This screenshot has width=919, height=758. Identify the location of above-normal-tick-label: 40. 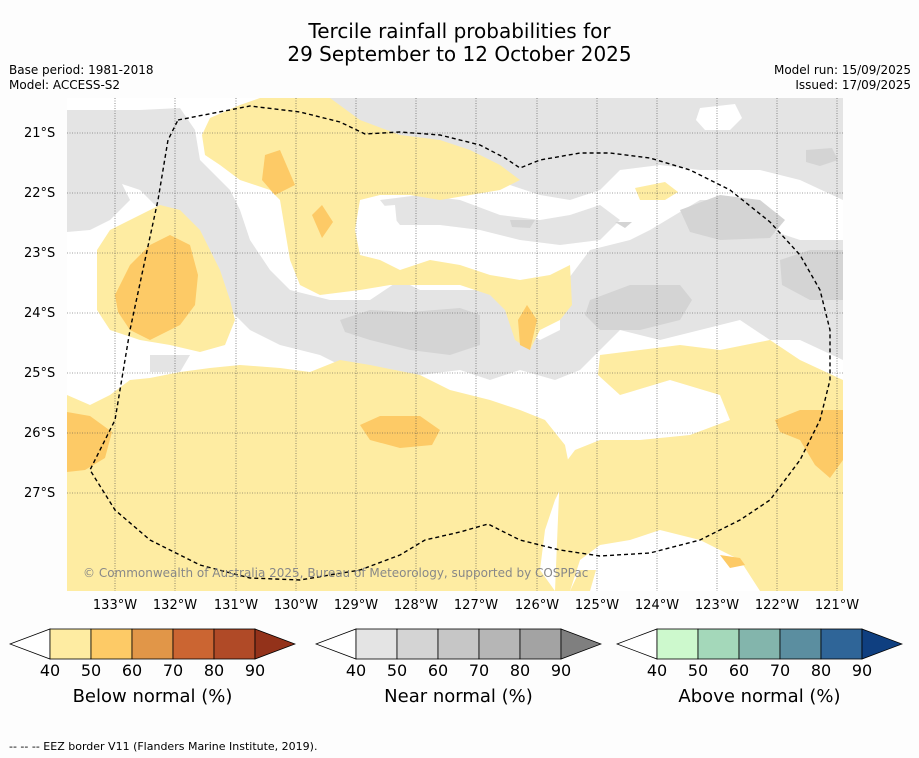
(657, 670).